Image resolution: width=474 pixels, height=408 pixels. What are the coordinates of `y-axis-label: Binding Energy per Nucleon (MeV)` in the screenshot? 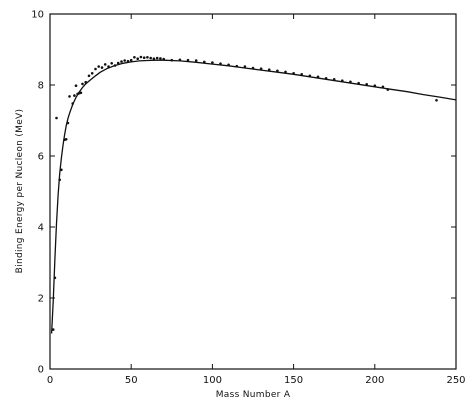 It's located at (20, 191).